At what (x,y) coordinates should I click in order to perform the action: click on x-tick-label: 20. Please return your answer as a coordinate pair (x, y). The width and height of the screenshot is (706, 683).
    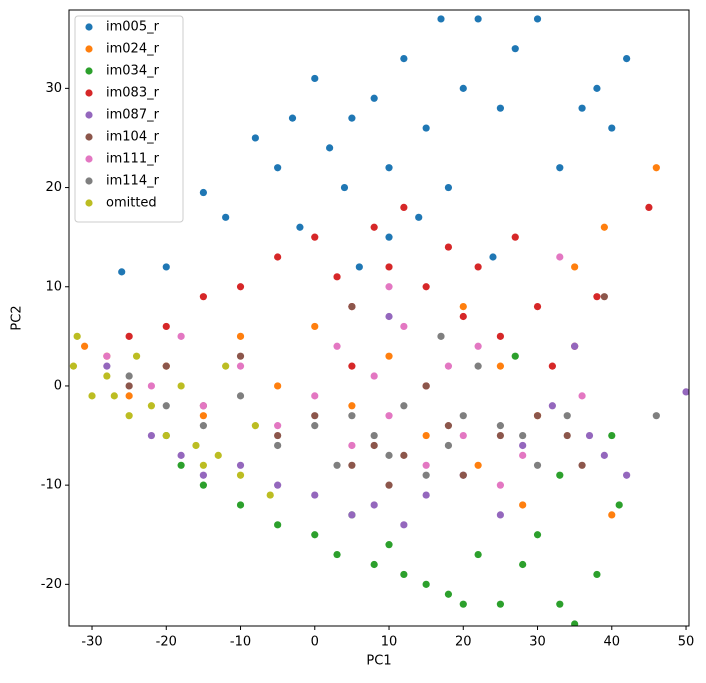
    Looking at the image, I should click on (463, 642).